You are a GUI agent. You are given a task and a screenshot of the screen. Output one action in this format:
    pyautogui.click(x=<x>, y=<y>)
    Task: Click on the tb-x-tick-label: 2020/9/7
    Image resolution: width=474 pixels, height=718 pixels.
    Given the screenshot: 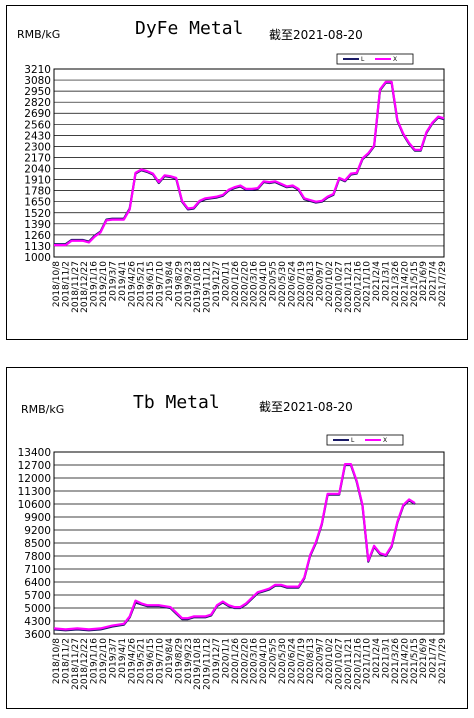 What is the action you would take?
    pyautogui.click(x=321, y=658)
    